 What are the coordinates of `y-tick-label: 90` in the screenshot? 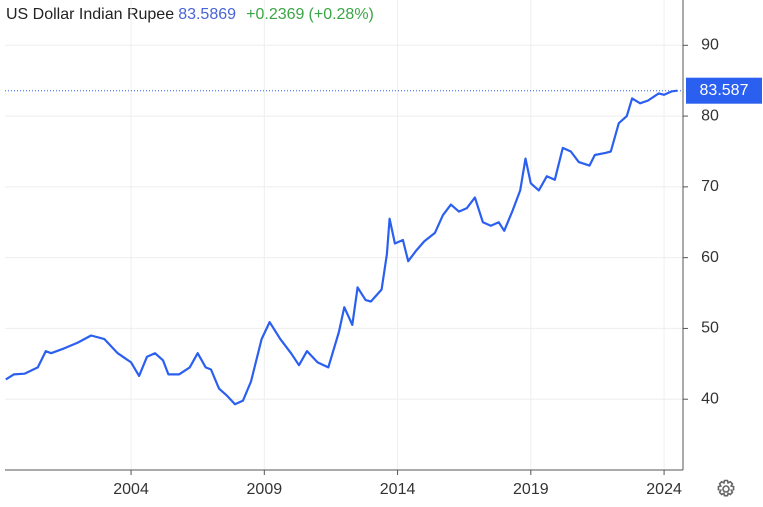 It's located at (710, 45).